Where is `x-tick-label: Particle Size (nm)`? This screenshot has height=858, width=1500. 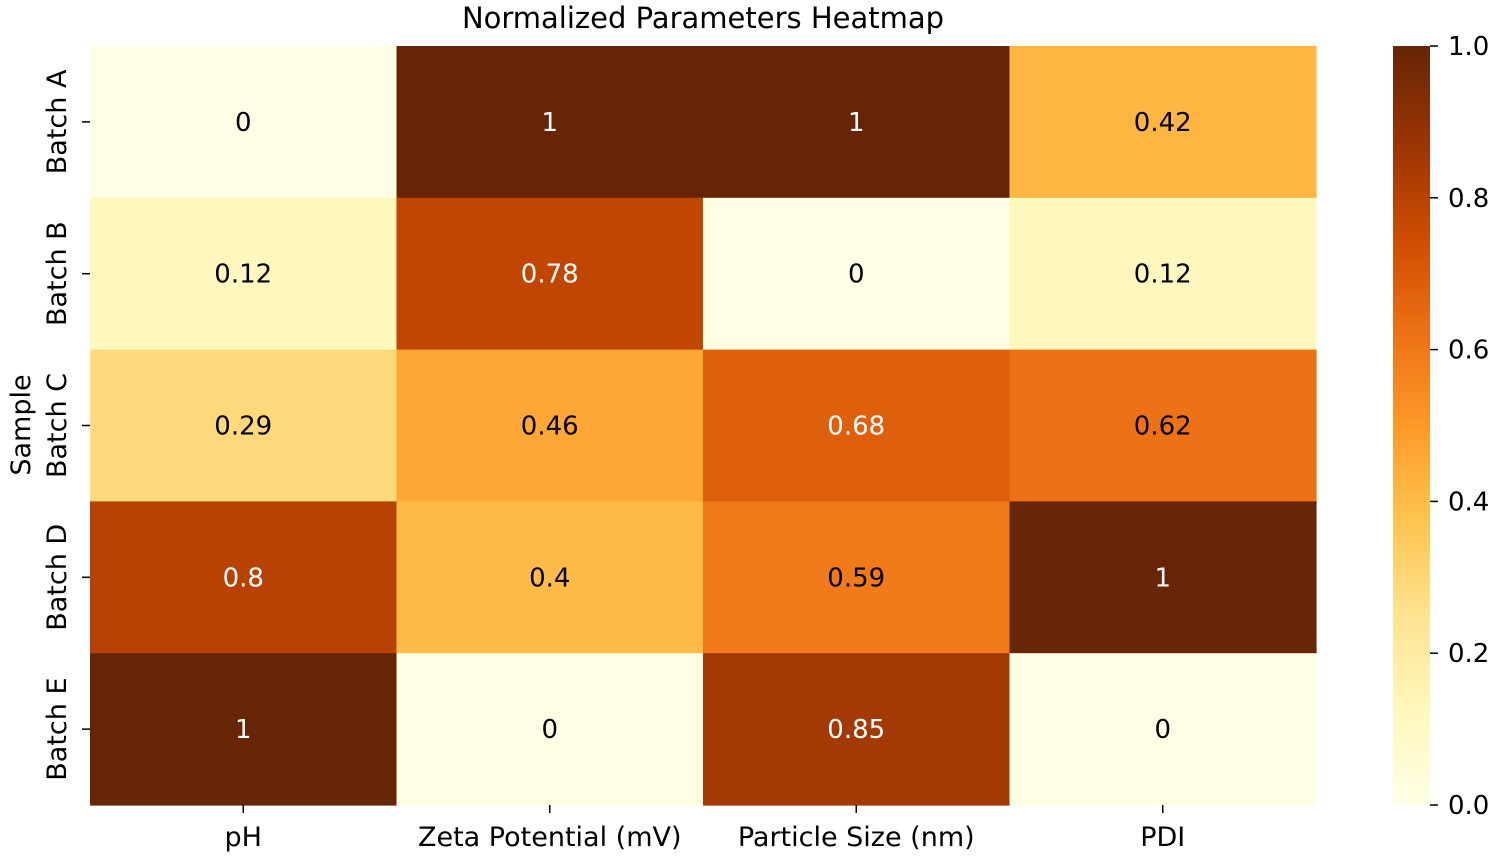
x-tick-label: Particle Size (nm) is located at coordinates (856, 837).